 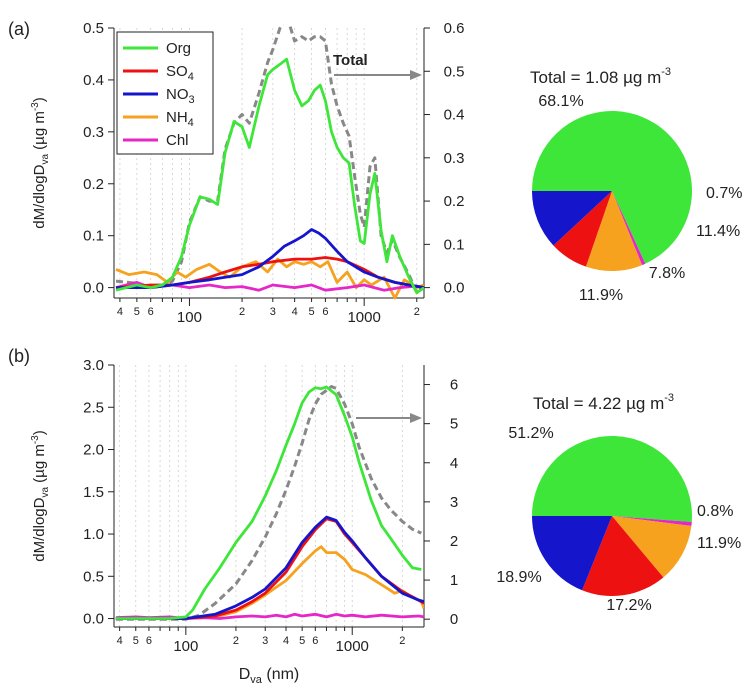 I want to click on y-left-tick-label: 0.3, so click(x=93, y=132).